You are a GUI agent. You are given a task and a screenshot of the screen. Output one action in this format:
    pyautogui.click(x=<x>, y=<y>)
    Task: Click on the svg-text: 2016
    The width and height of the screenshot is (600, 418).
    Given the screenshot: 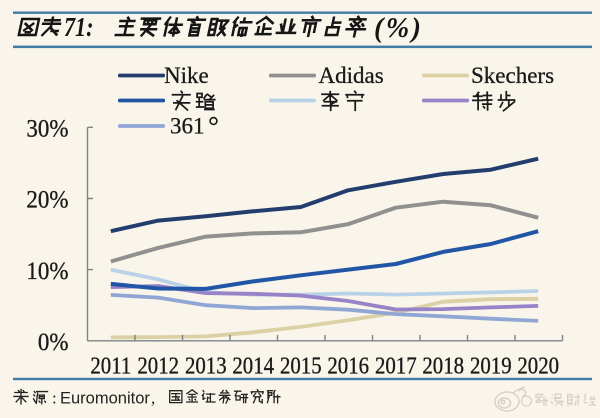 What is the action you would take?
    pyautogui.click(x=348, y=365)
    